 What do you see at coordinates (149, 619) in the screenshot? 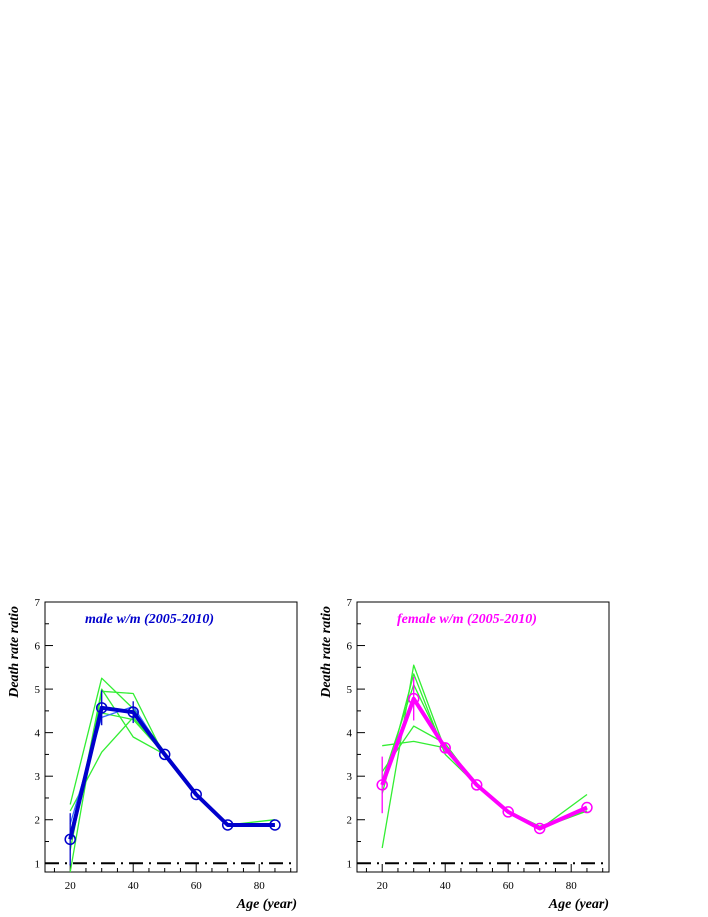
I see `chart-title: male w/m (2005-2010)` at bounding box center [149, 619].